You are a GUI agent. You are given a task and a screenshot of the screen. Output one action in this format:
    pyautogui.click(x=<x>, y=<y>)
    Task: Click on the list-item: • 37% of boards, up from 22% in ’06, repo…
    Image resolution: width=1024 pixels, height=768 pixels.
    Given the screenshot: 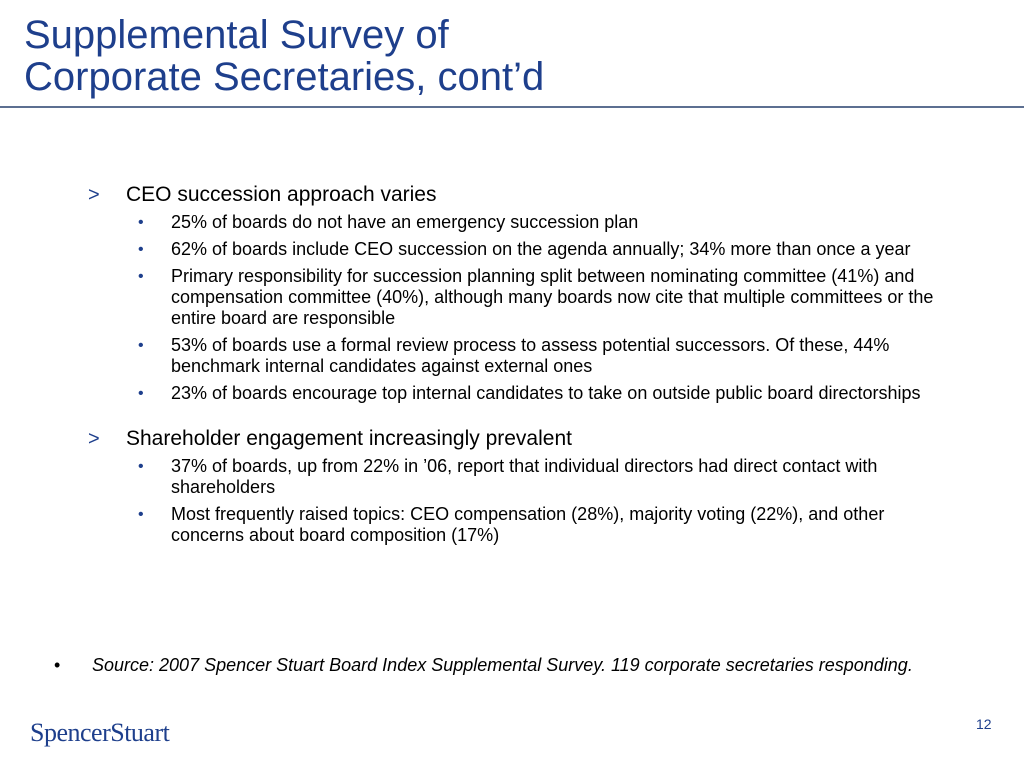 What is the action you would take?
    pyautogui.click(x=548, y=477)
    